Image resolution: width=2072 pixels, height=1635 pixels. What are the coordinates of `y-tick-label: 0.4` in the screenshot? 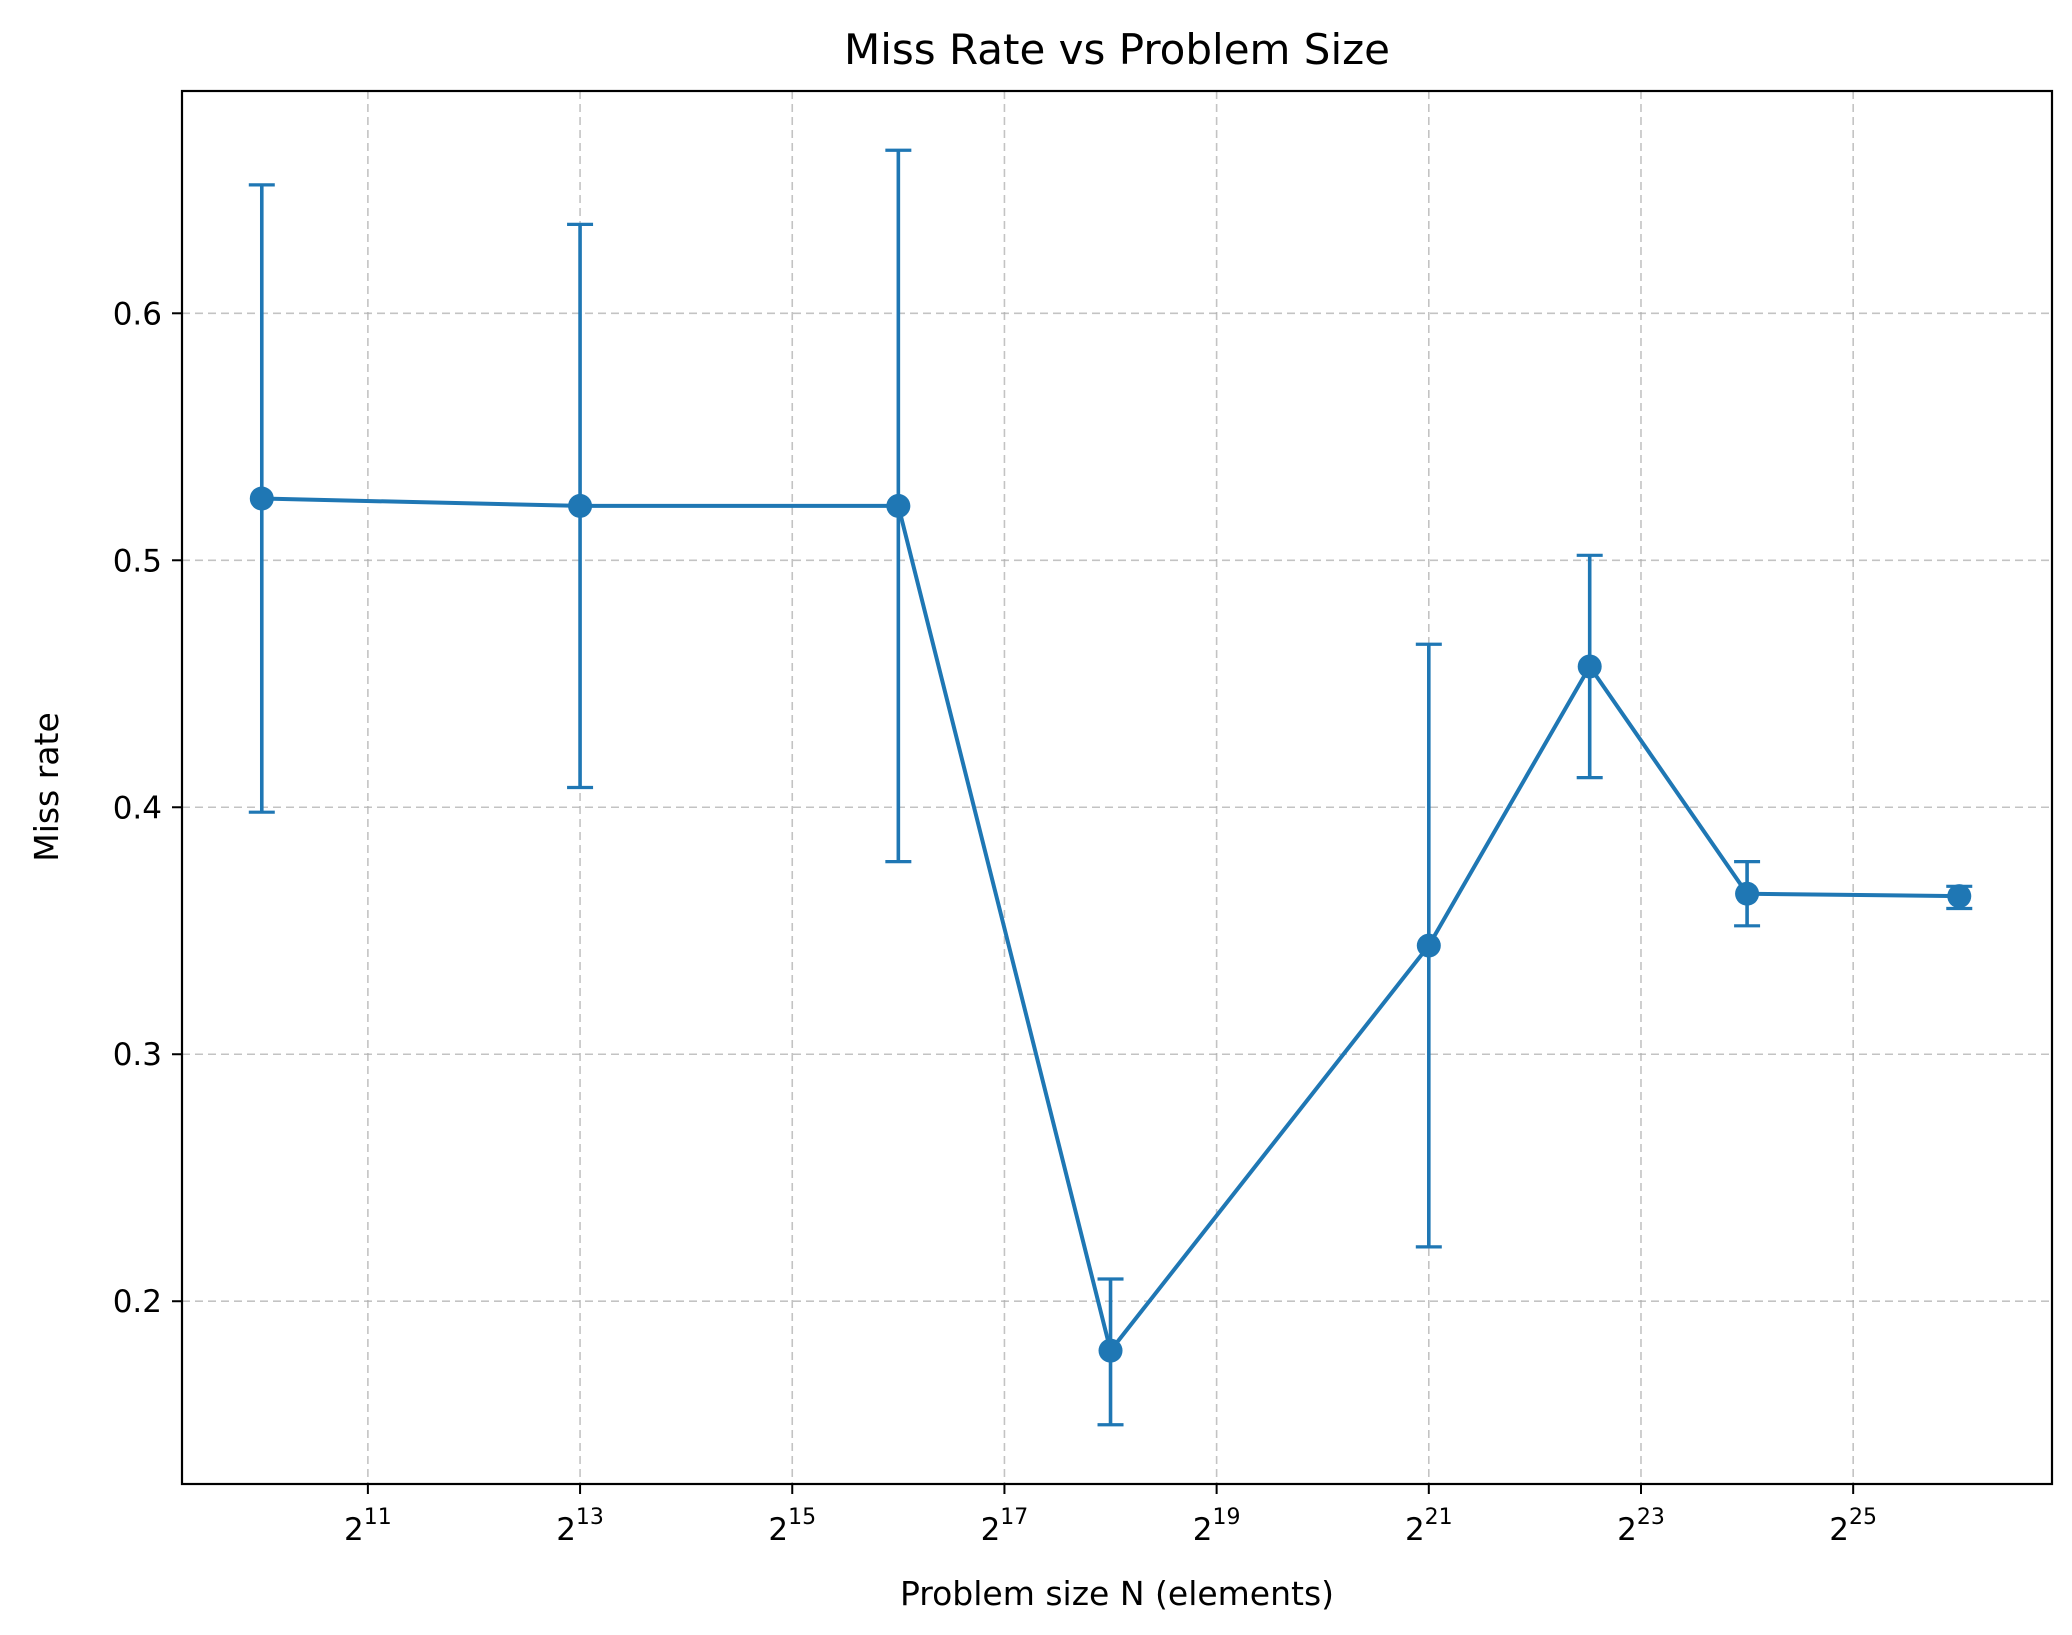 It's located at (137, 808).